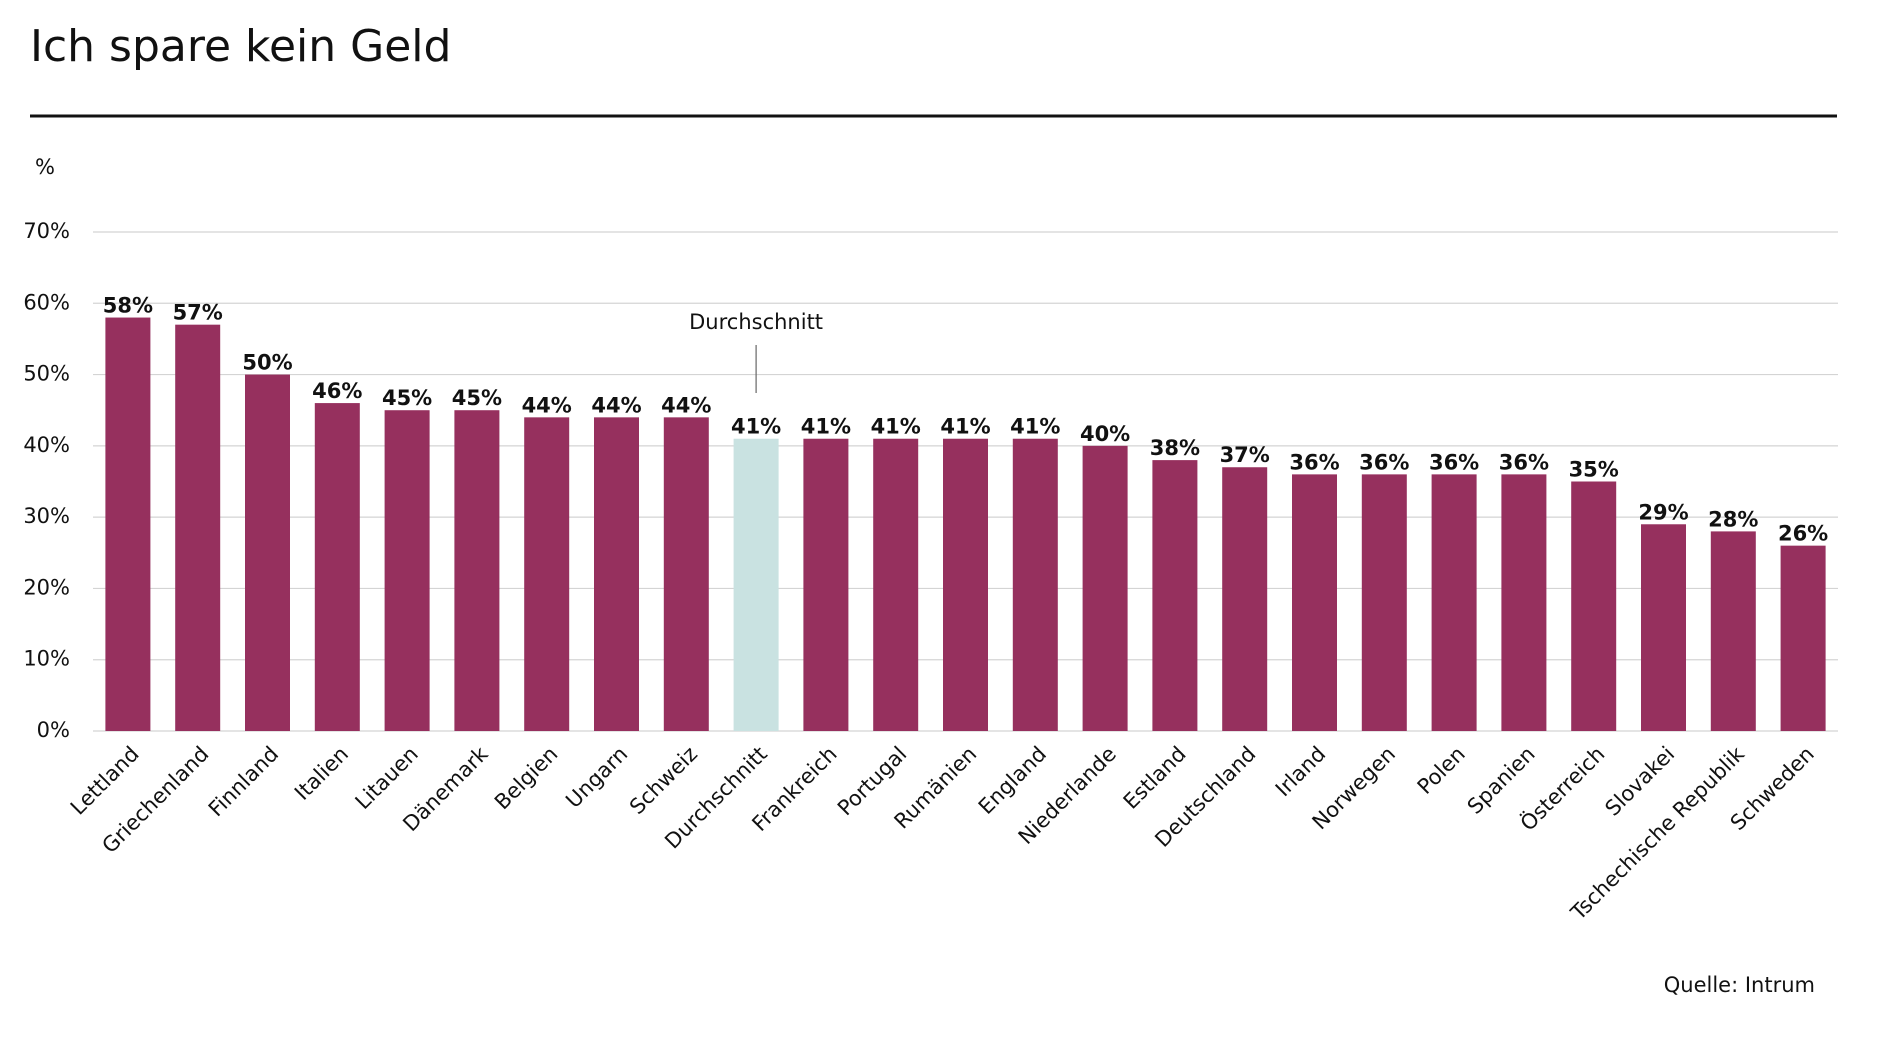 The width and height of the screenshot is (1886, 1062). I want to click on annotation: Durchschnitt, so click(756, 322).